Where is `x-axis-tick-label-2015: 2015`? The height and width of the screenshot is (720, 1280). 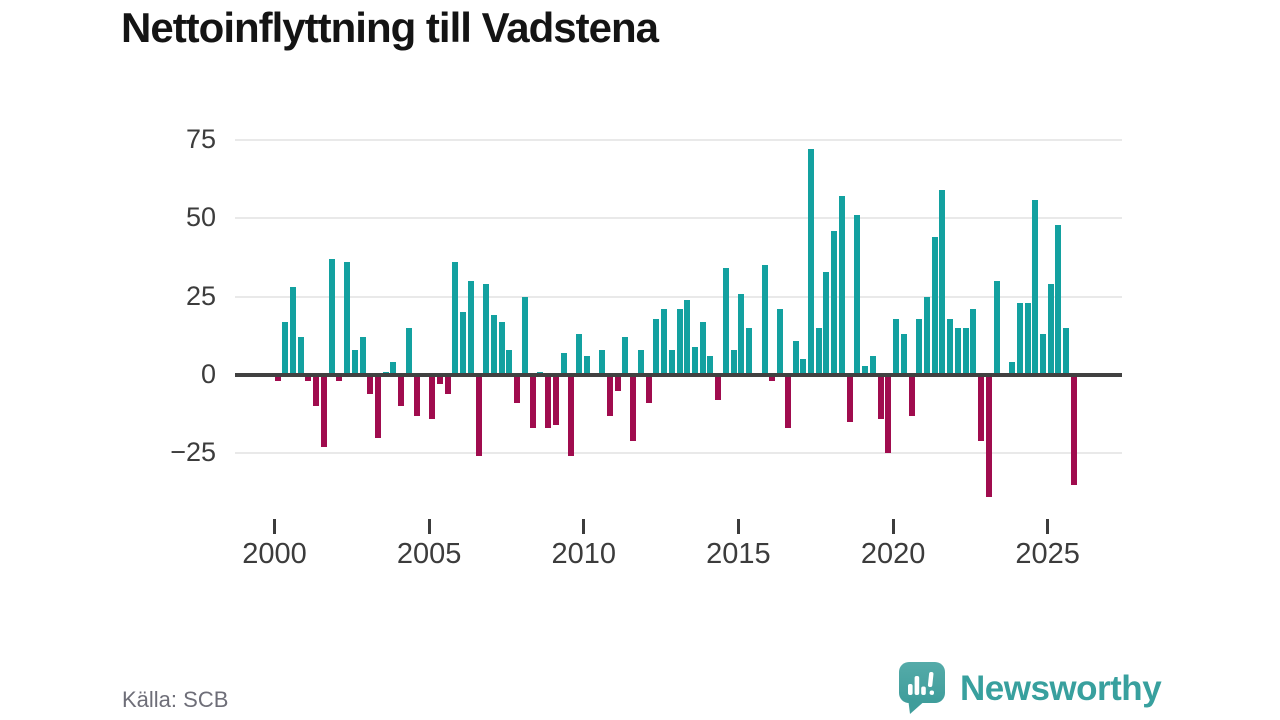 x-axis-tick-label-2015: 2015 is located at coordinates (738, 554).